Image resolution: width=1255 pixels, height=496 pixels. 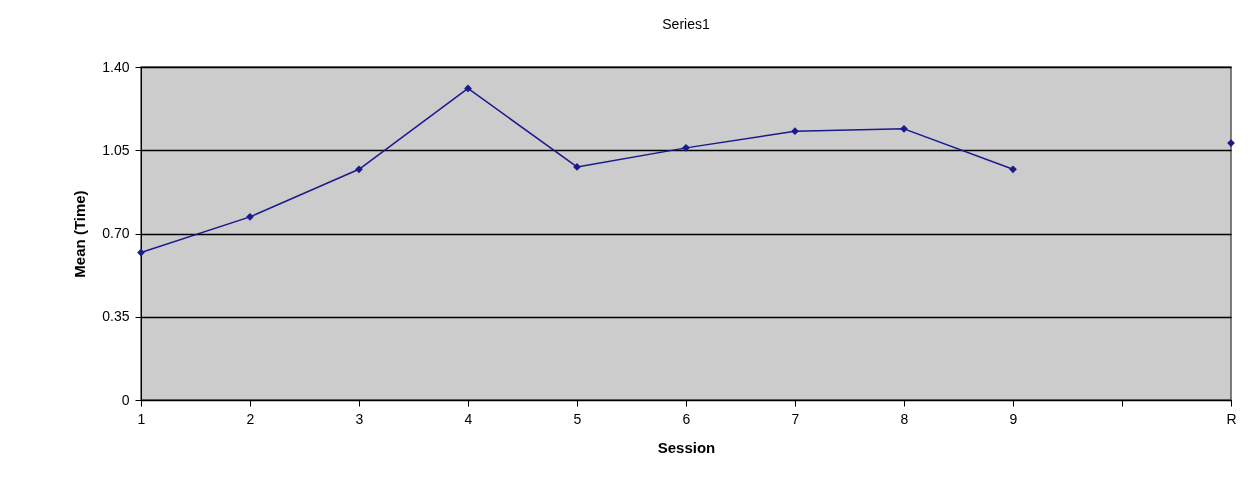 What do you see at coordinates (795, 418) in the screenshot?
I see `x-tick-label: 7` at bounding box center [795, 418].